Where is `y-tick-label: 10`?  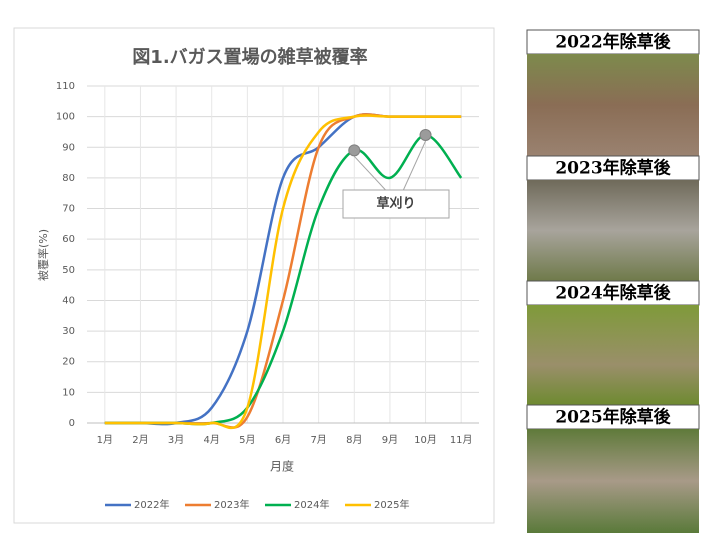 y-tick-label: 10 is located at coordinates (68, 392).